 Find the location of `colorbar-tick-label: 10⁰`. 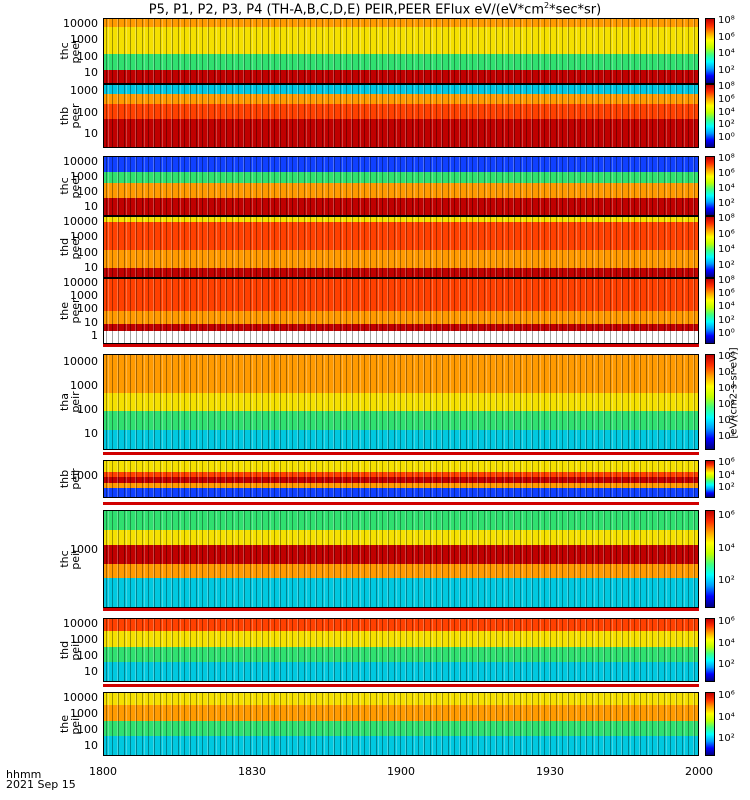

colorbar-tick-label: 10⁰ is located at coordinates (726, 333).